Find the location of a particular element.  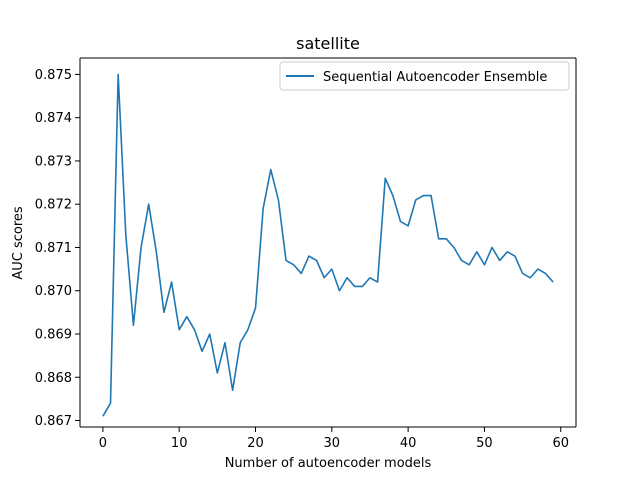

x-tick-label: 10 is located at coordinates (179, 443).